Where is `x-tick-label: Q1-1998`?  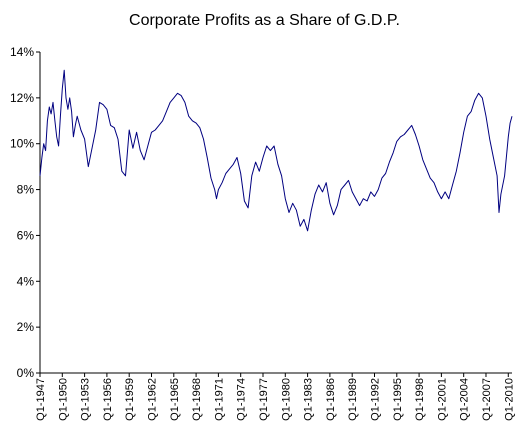 x-tick-label: Q1-1998 is located at coordinates (420, 399).